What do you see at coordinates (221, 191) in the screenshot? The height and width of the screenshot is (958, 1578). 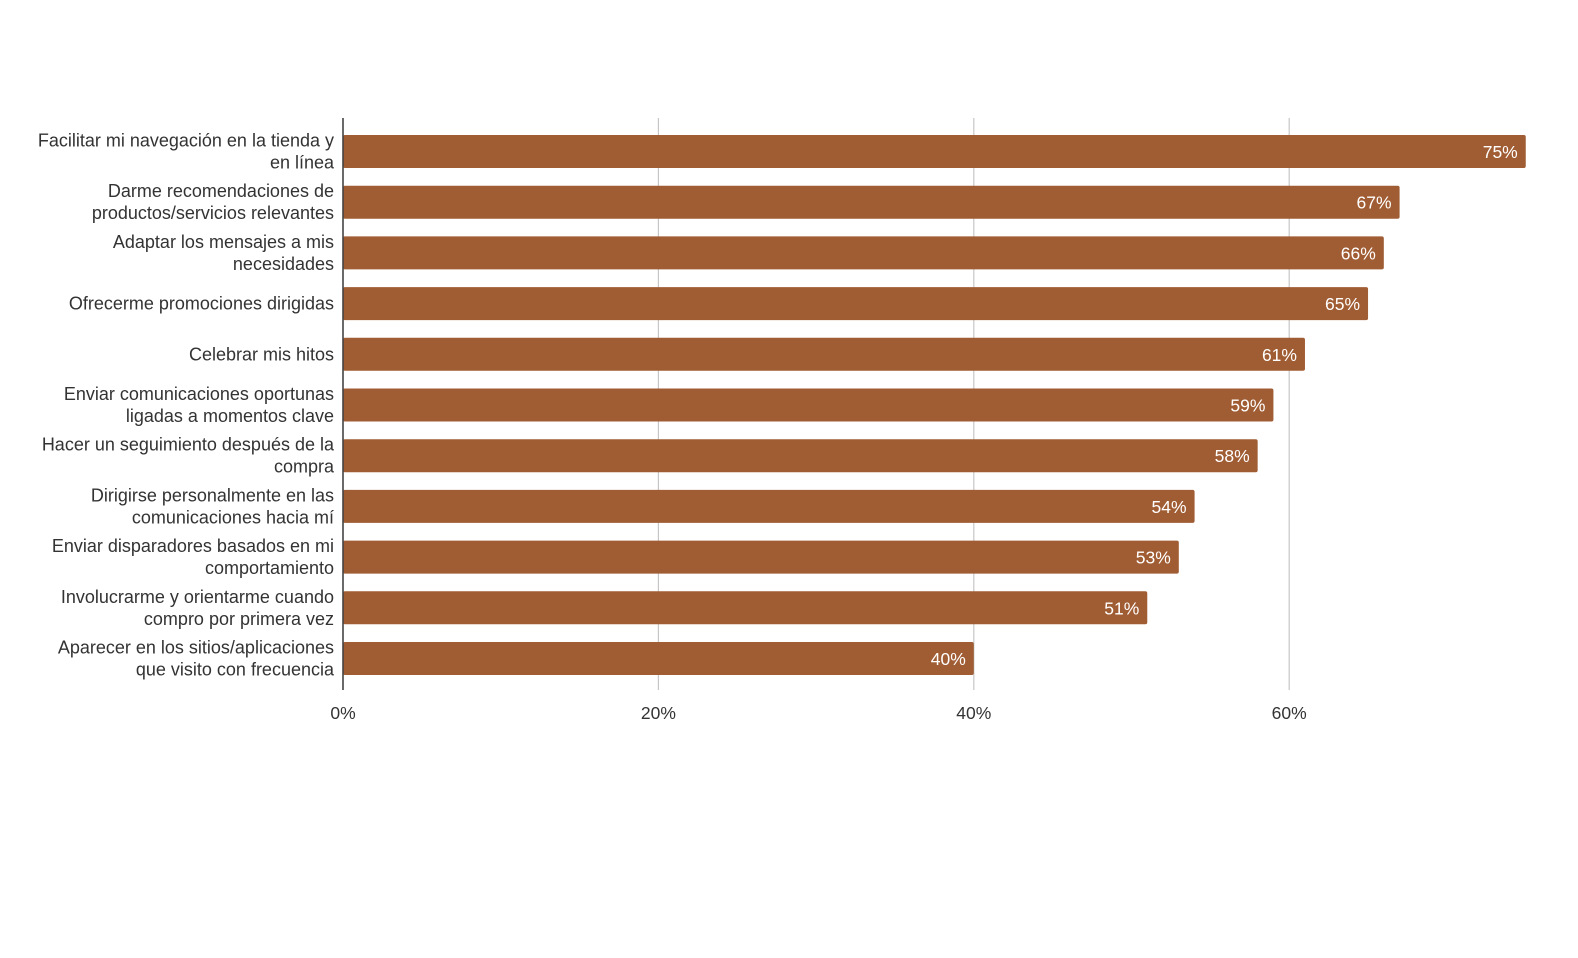 I see `category-label-line: Darme recomendaciones de` at bounding box center [221, 191].